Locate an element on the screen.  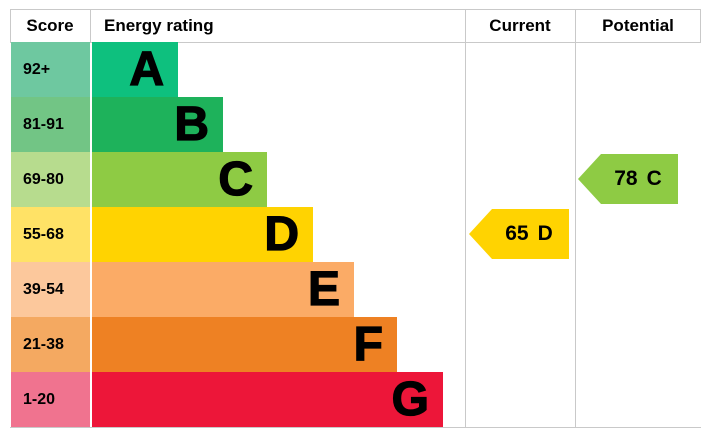
band-bar-b: B is located at coordinates (157, 124).